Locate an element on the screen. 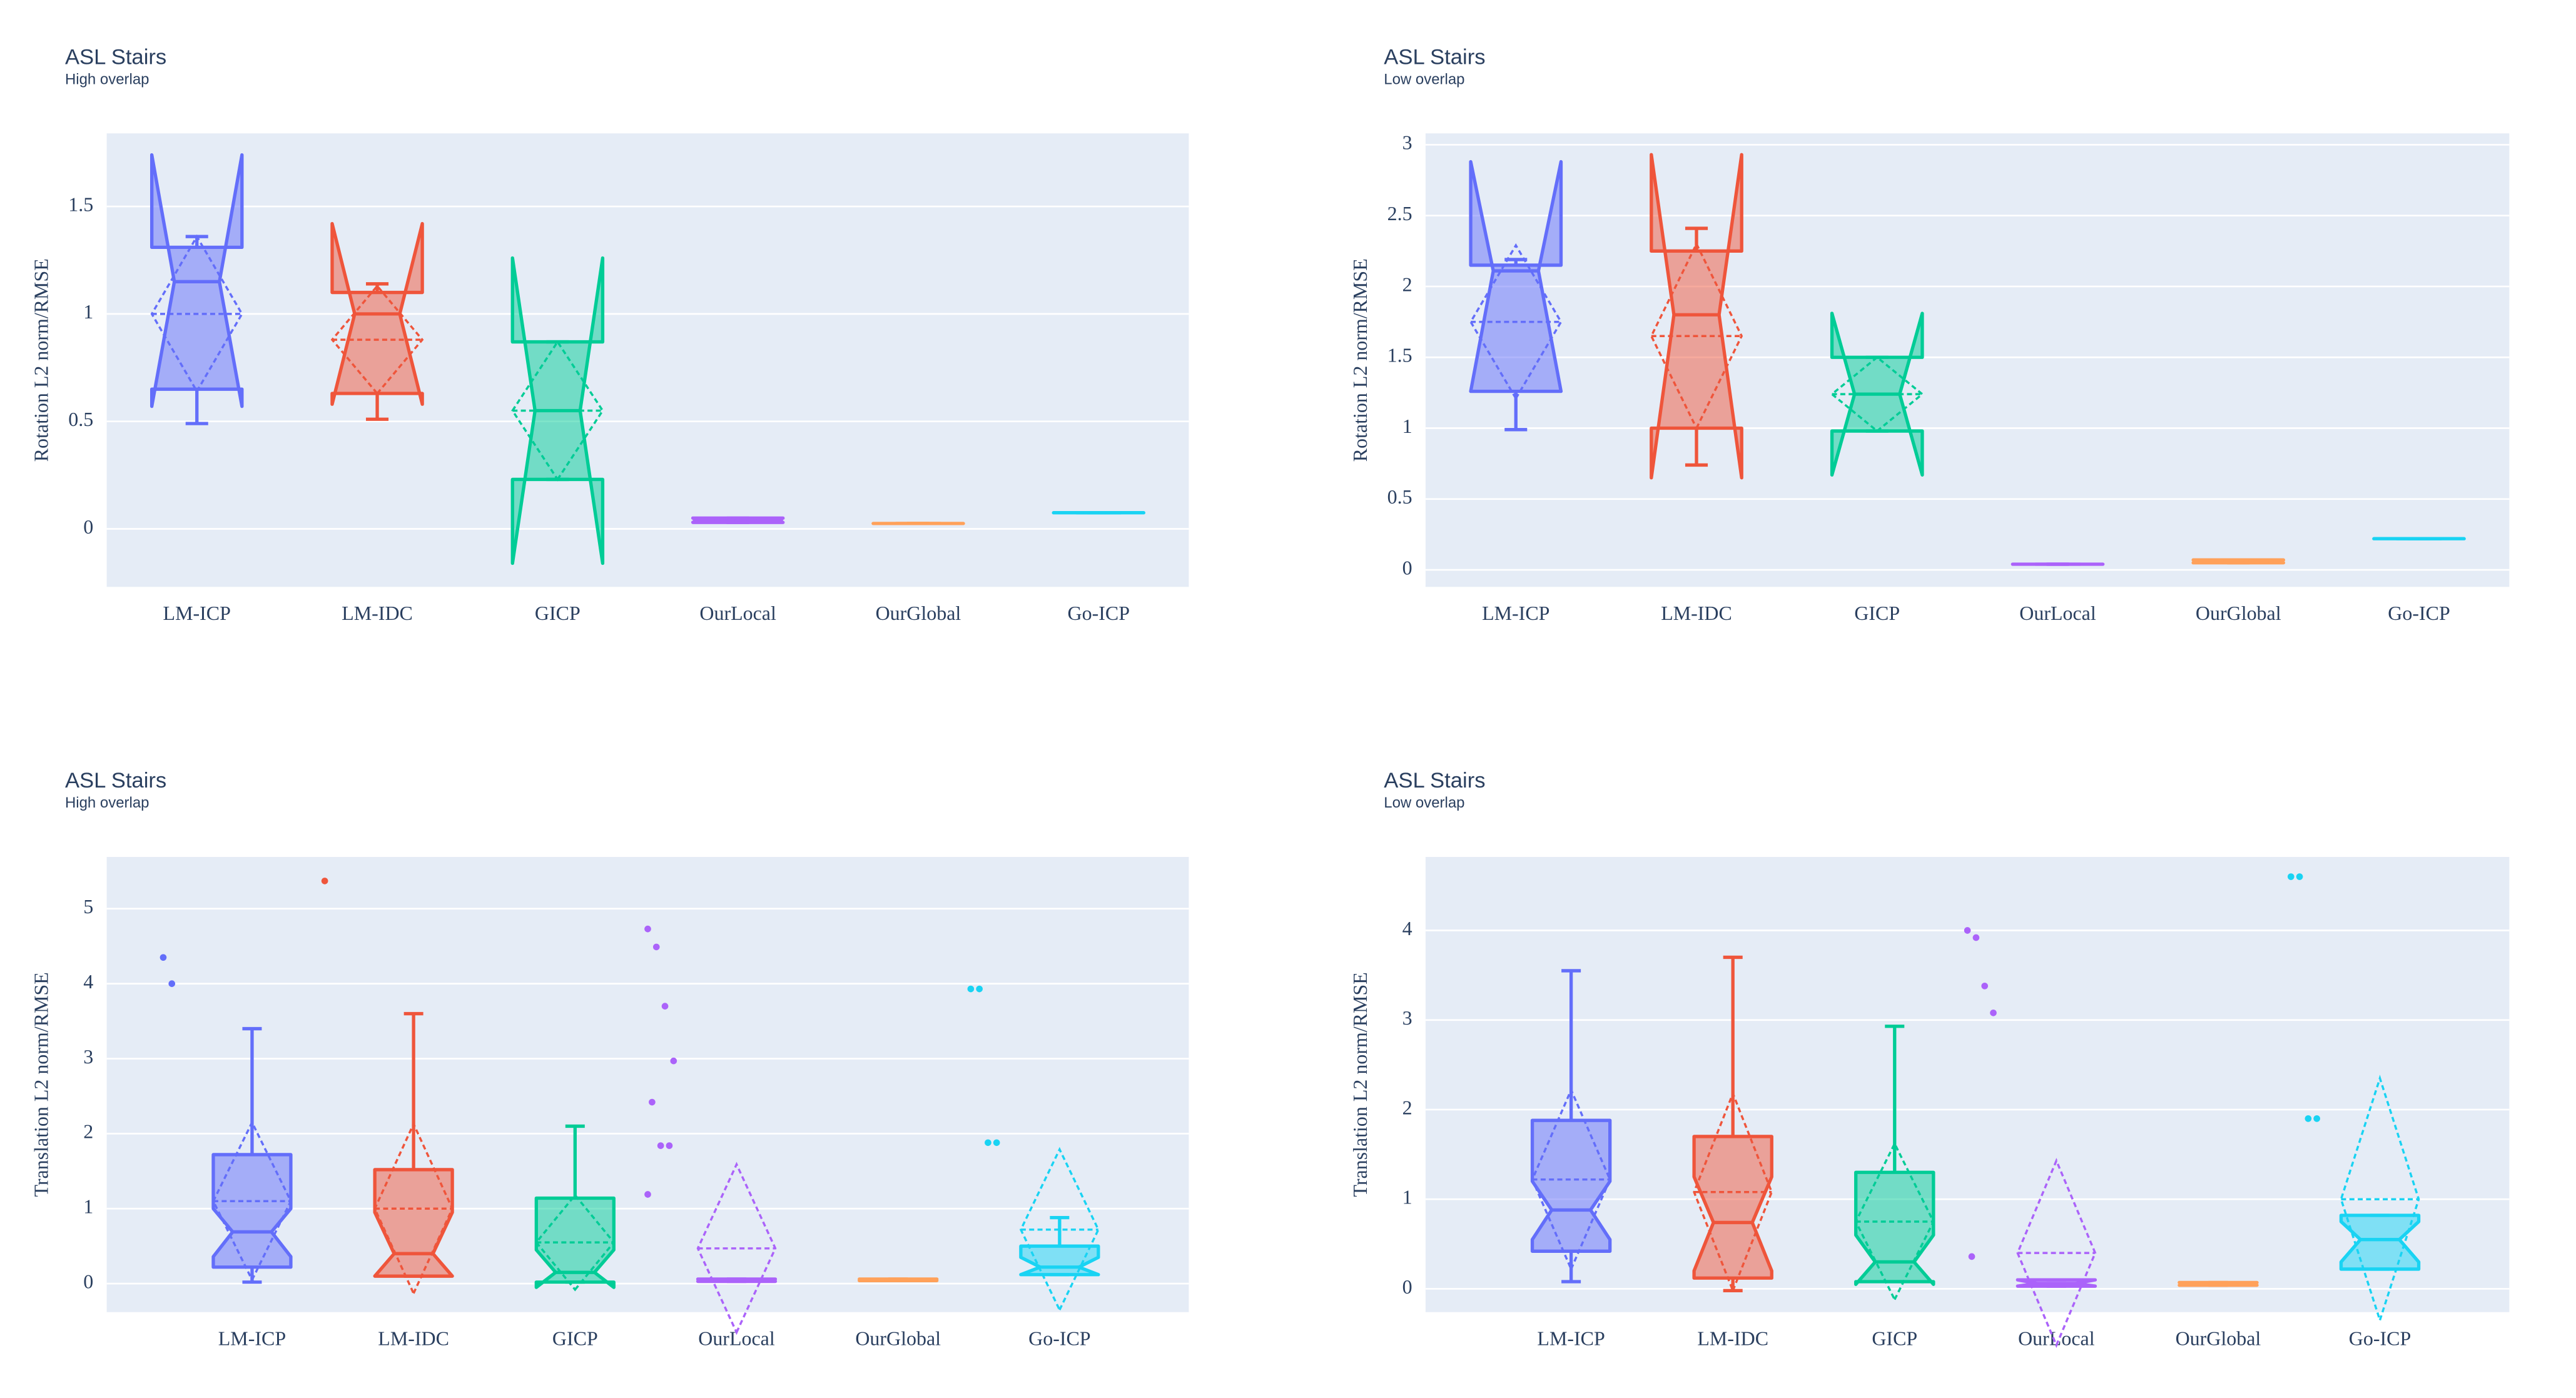  y-tick-label: 5 is located at coordinates (88, 907).